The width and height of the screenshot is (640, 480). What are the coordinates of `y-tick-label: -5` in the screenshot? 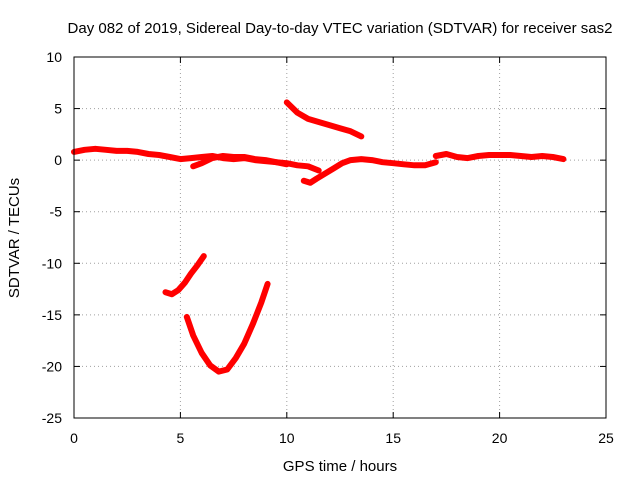 It's located at (56, 212).